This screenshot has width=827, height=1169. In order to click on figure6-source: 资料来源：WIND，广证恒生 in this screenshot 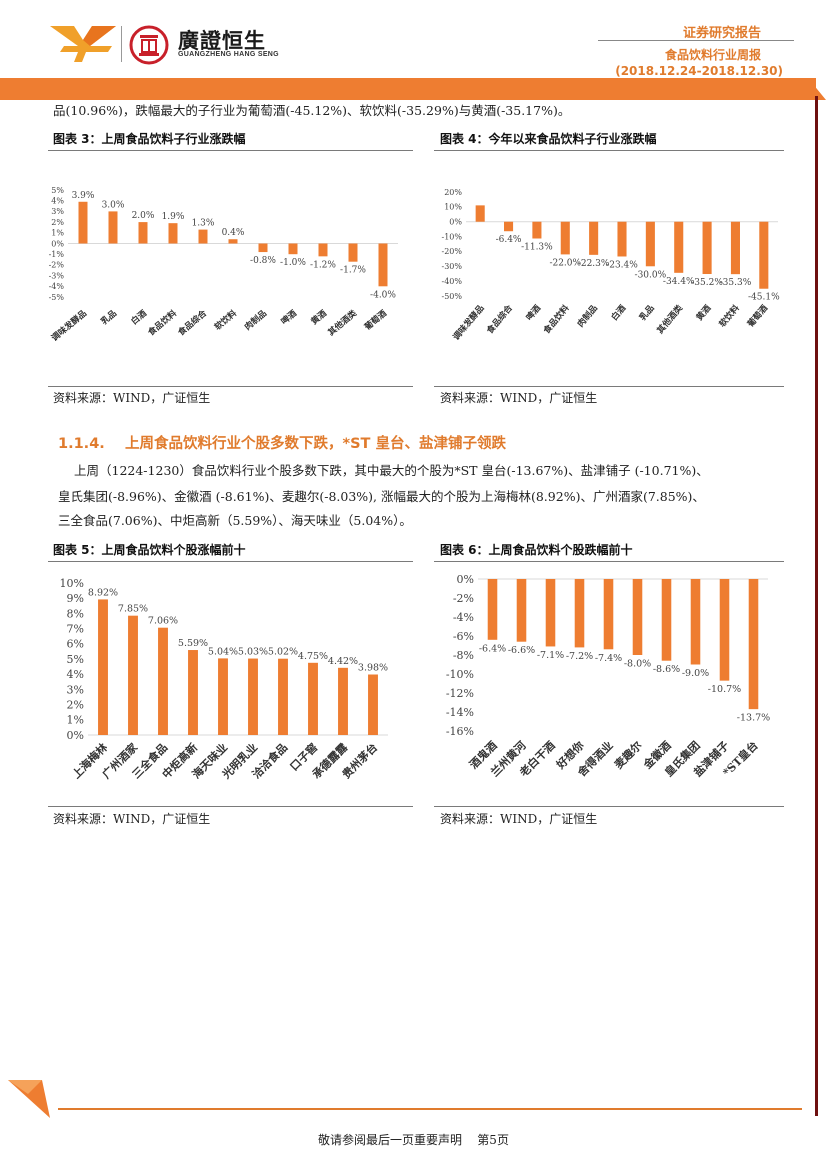, I will do `click(519, 819)`.